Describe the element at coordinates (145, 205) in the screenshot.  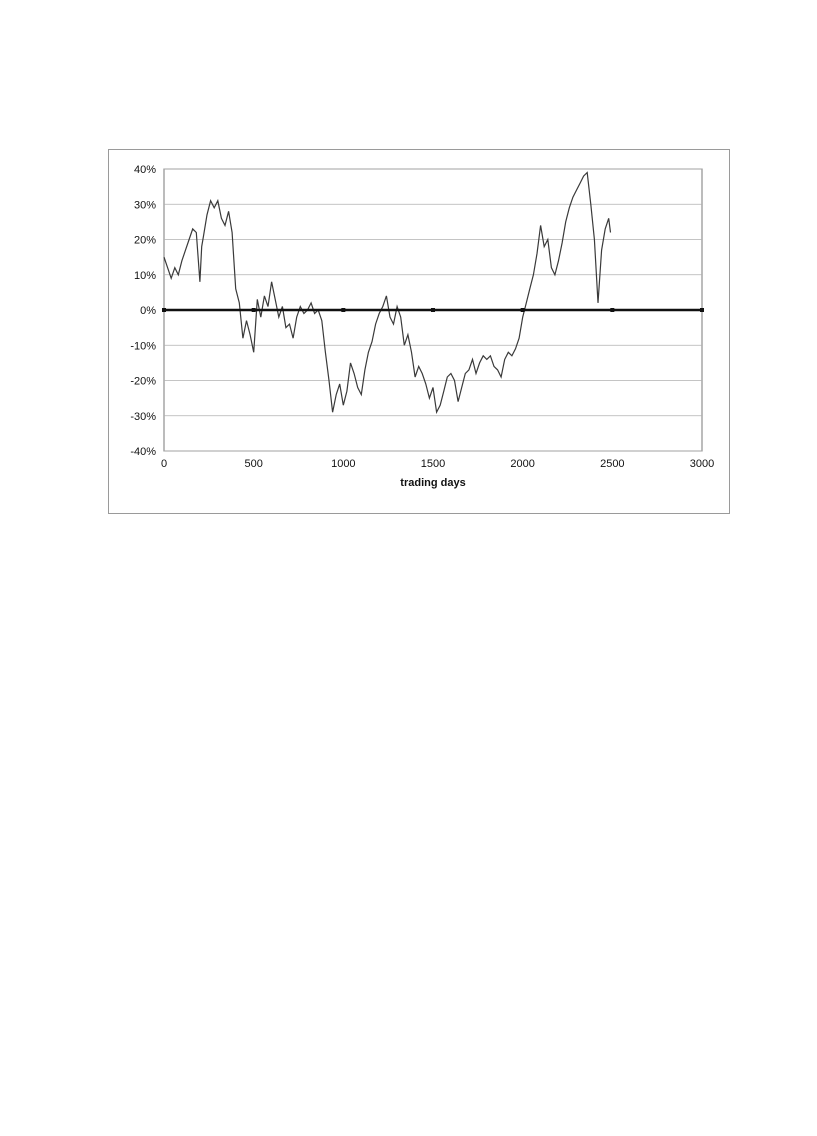
I see `y-tick-label: 30%` at that location.